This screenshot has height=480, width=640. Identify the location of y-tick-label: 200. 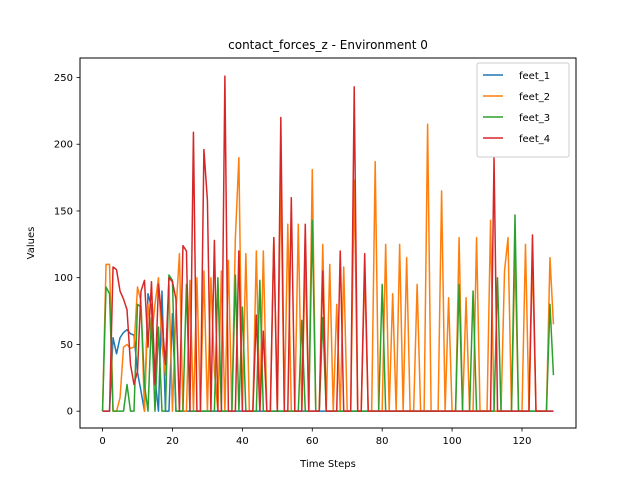
(63, 145).